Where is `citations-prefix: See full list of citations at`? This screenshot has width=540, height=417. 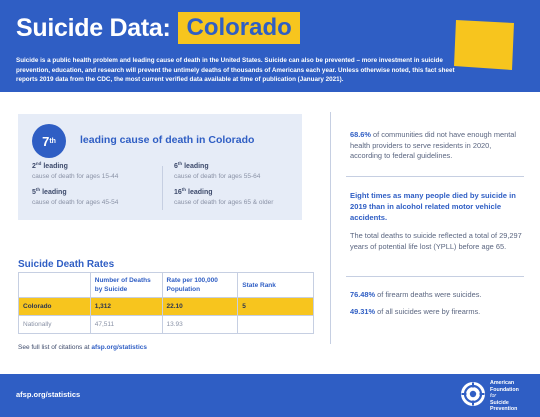 citations-prefix: See full list of citations at is located at coordinates (54, 347).